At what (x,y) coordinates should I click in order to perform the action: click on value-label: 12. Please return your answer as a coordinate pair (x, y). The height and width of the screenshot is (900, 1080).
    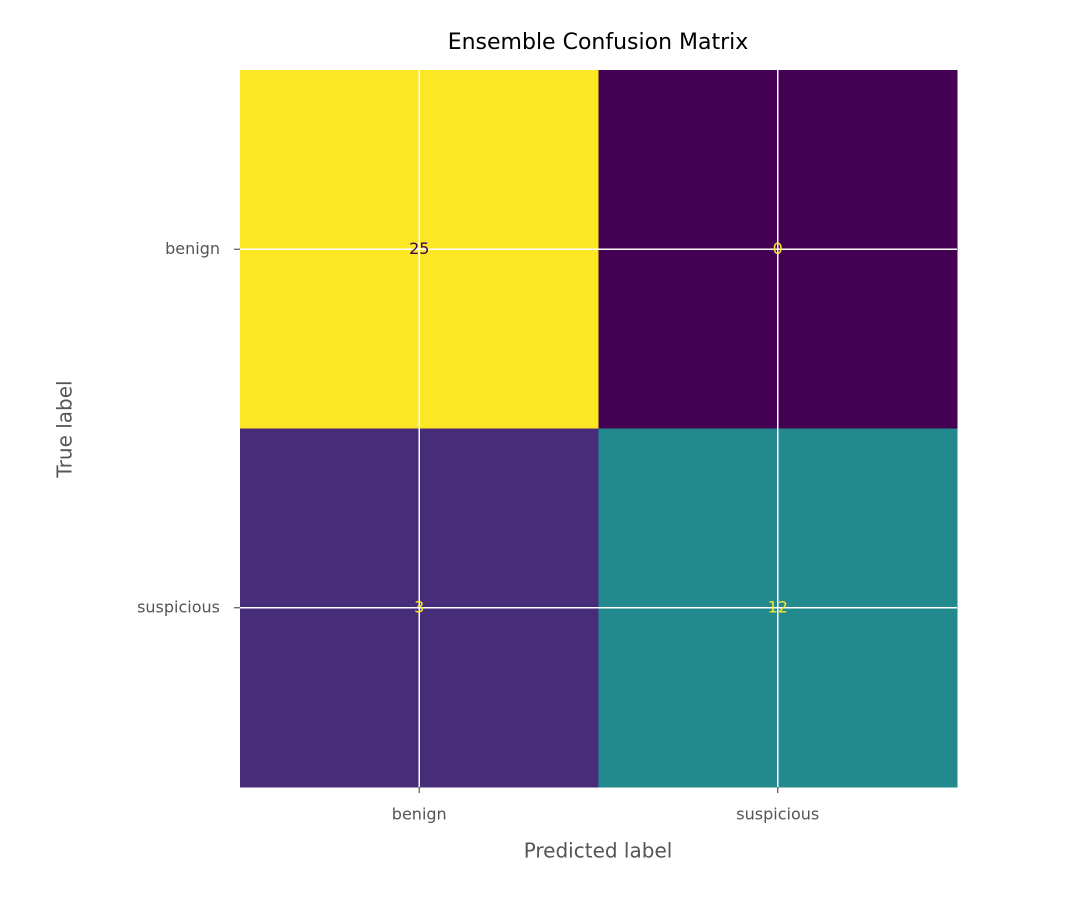
    Looking at the image, I should click on (778, 606).